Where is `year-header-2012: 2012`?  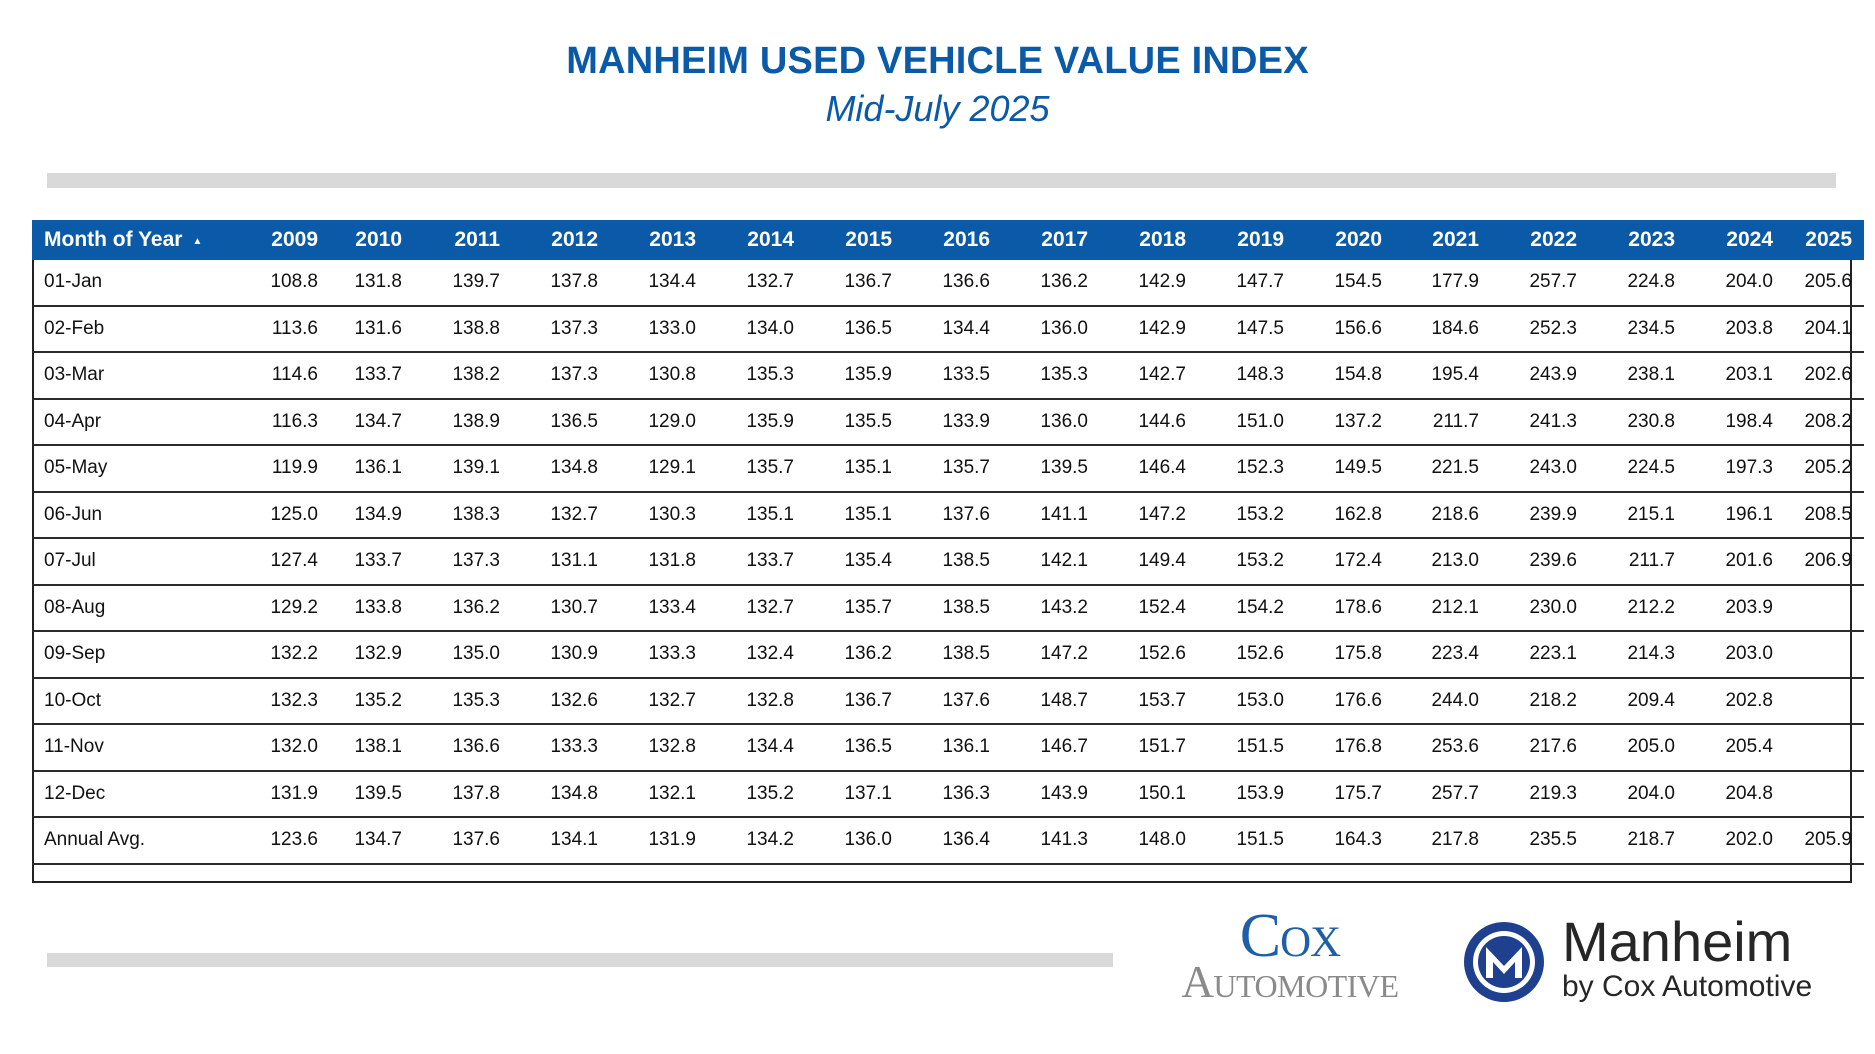
year-header-2012: 2012 is located at coordinates (561, 240).